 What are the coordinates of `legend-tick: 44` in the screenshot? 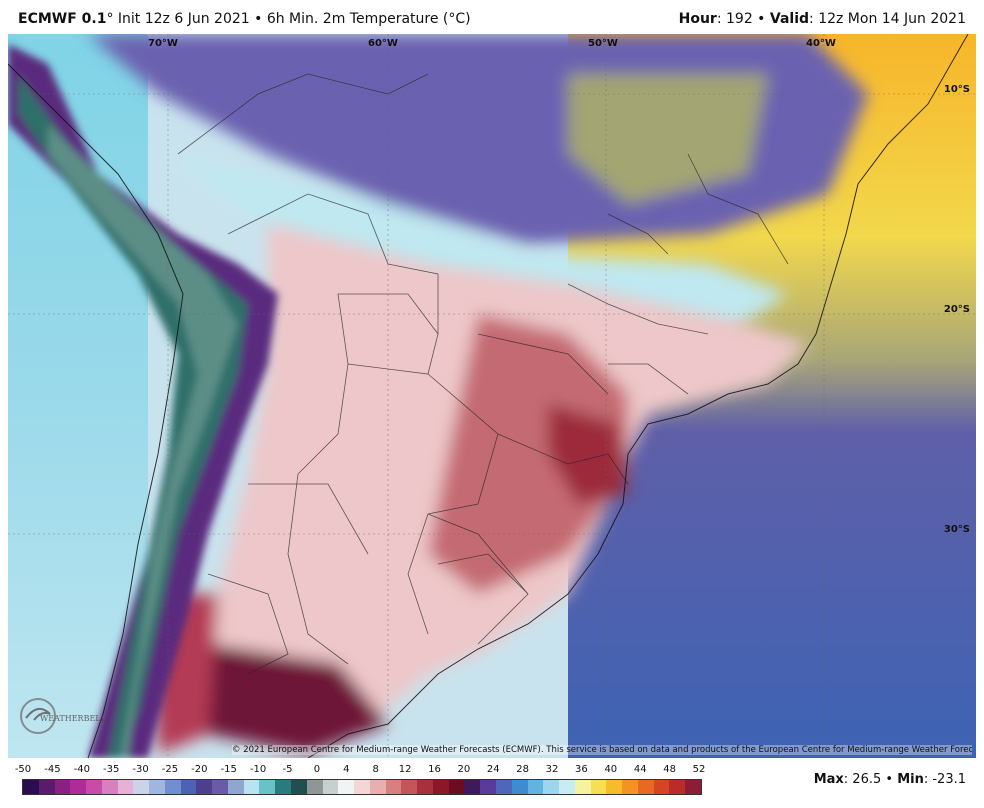 It's located at (640, 769).